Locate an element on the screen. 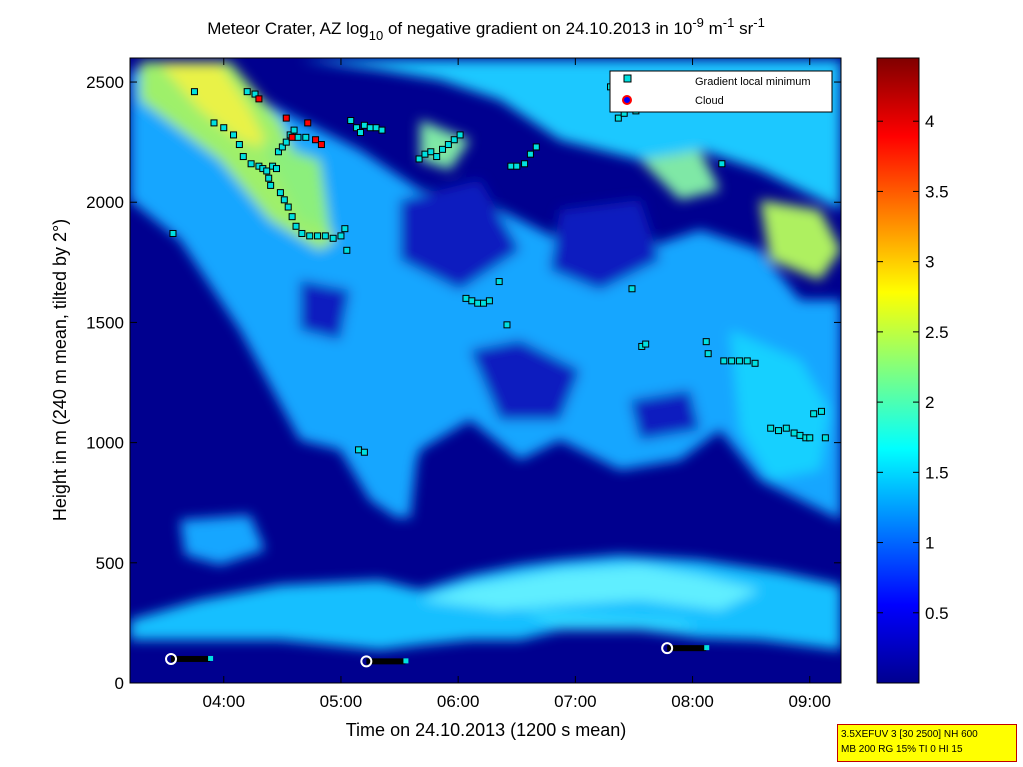  y-tick-label: 0 is located at coordinates (119, 683).